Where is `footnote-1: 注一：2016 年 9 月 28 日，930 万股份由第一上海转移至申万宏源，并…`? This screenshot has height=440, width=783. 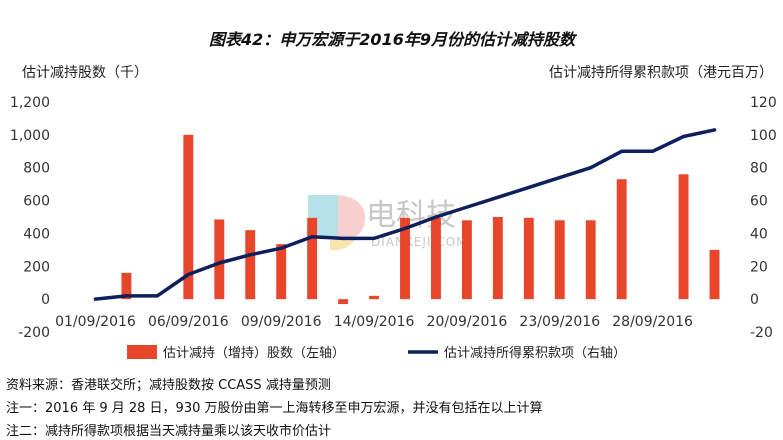
footnote-1: 注一：2016 年 9 月 28 日，930 万股份由第一上海转移至申万宏源，并… is located at coordinates (274, 408).